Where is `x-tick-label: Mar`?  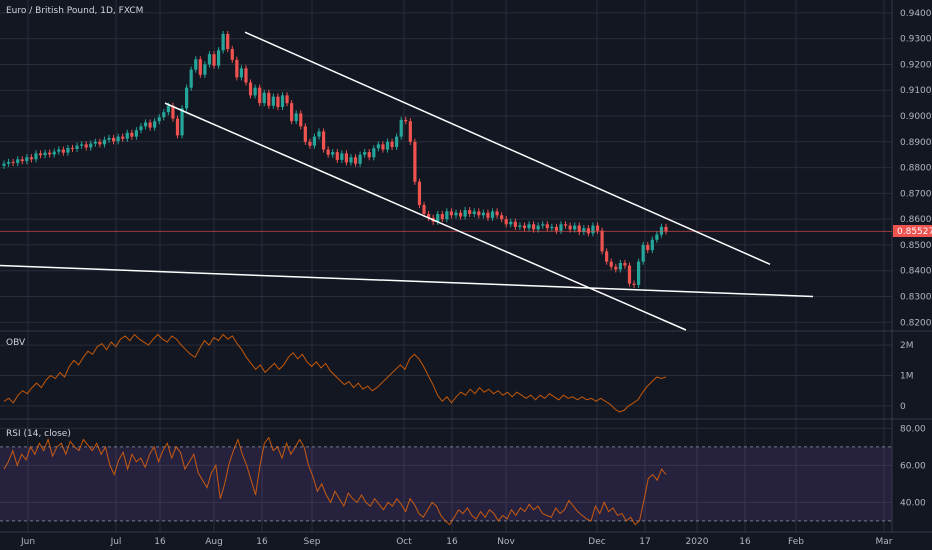
x-tick-label: Mar is located at coordinates (884, 542).